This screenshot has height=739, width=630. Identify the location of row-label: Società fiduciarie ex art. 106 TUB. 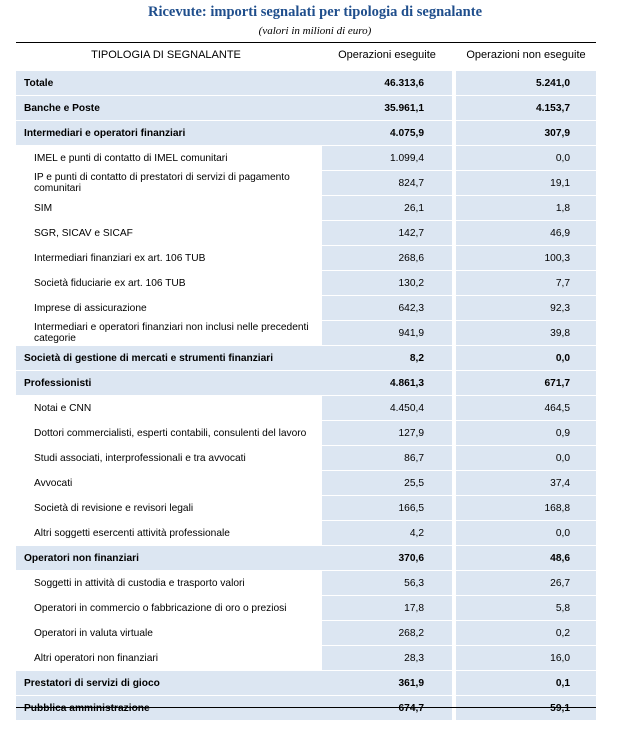
(166, 283).